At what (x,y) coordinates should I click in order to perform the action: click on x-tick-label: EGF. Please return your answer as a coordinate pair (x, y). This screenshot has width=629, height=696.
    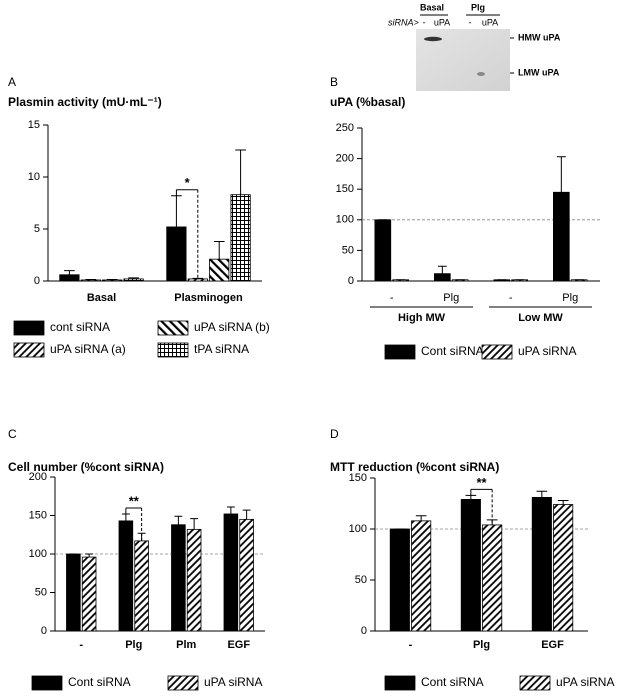
    Looking at the image, I should click on (552, 645).